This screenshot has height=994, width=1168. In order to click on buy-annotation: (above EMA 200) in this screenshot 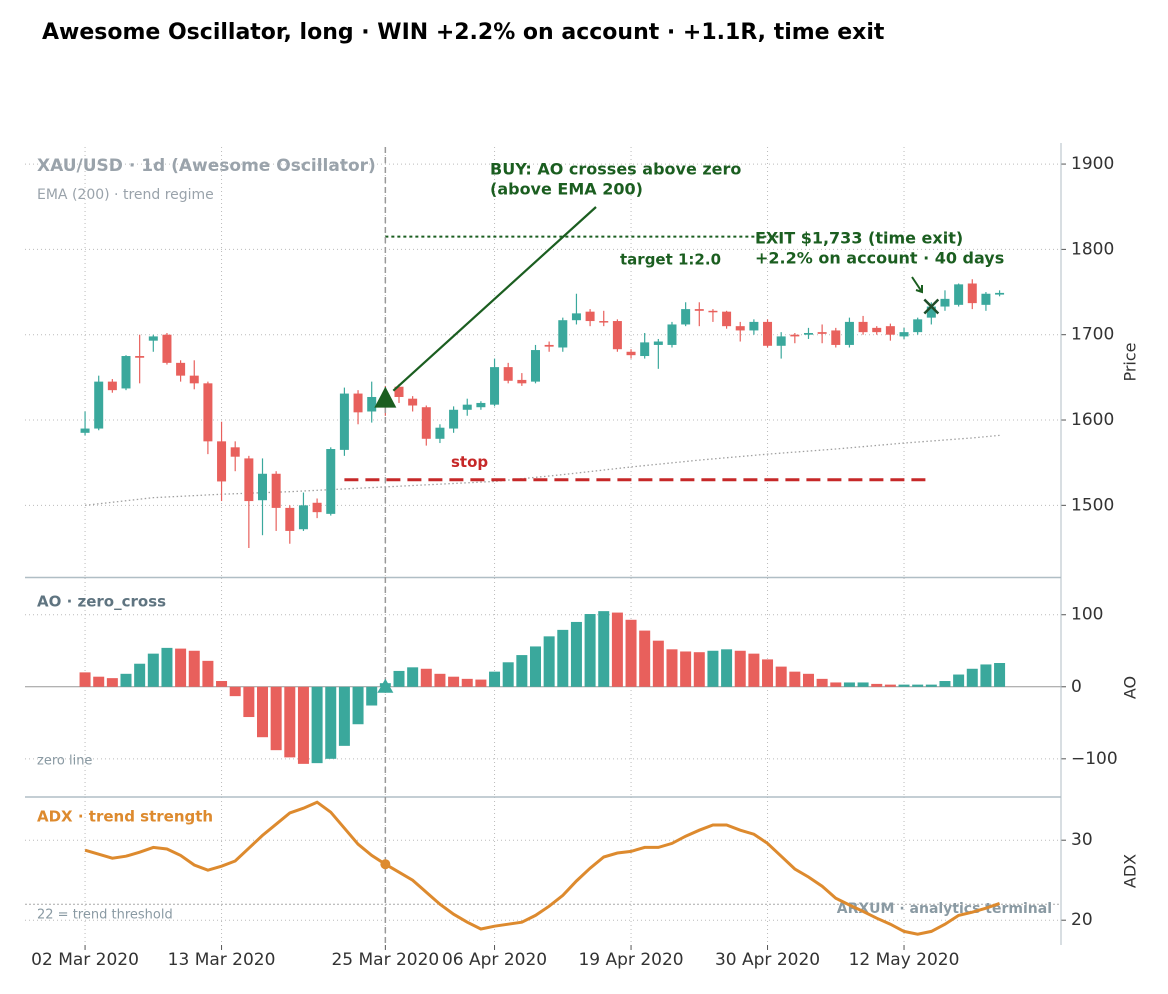, I will do `click(566, 189)`.